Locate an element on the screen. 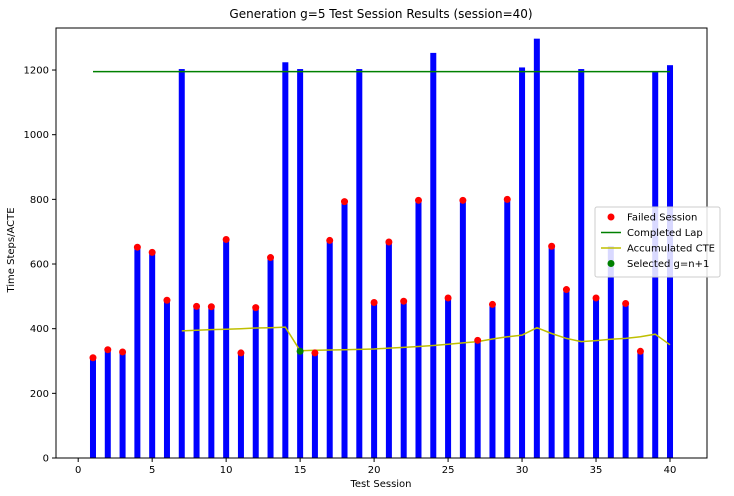 This screenshot has height=496, width=734. x-tick-label-10: 10 is located at coordinates (226, 470).